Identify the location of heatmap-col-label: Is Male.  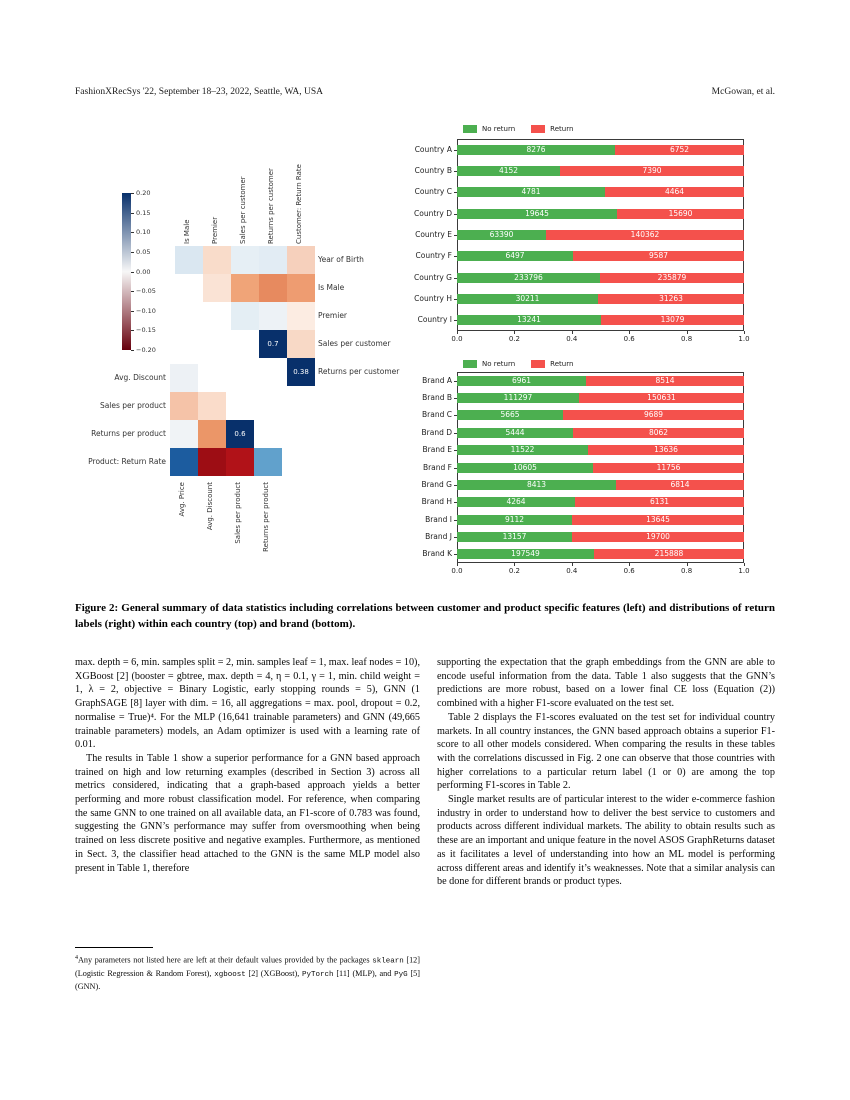
(187, 231).